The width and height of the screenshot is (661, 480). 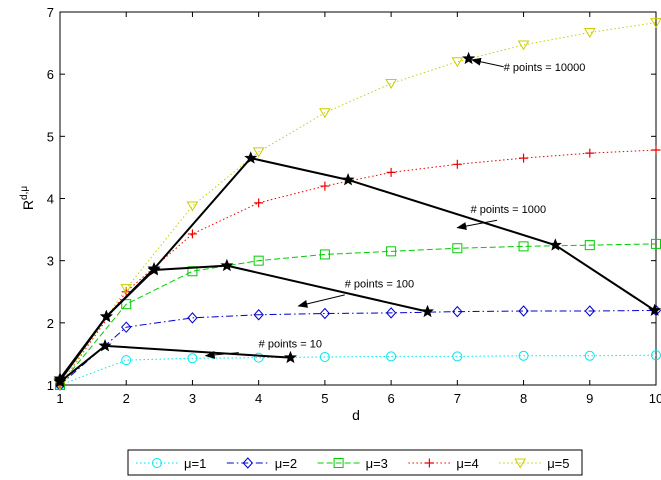 I want to click on legend-item-3: μ=3, so click(x=352, y=463).